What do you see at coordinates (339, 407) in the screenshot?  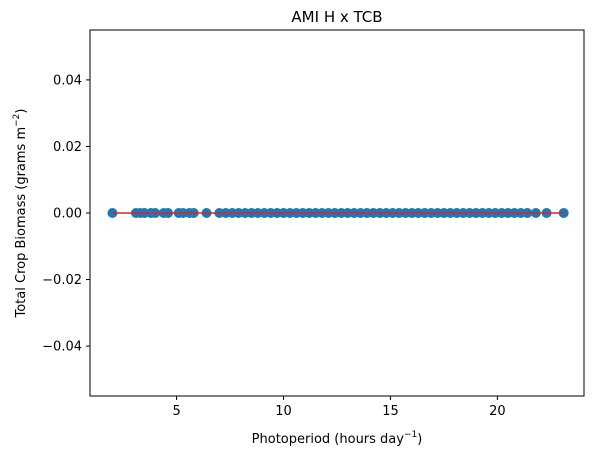 I see `x-ticks: 5 10 15 20` at bounding box center [339, 407].